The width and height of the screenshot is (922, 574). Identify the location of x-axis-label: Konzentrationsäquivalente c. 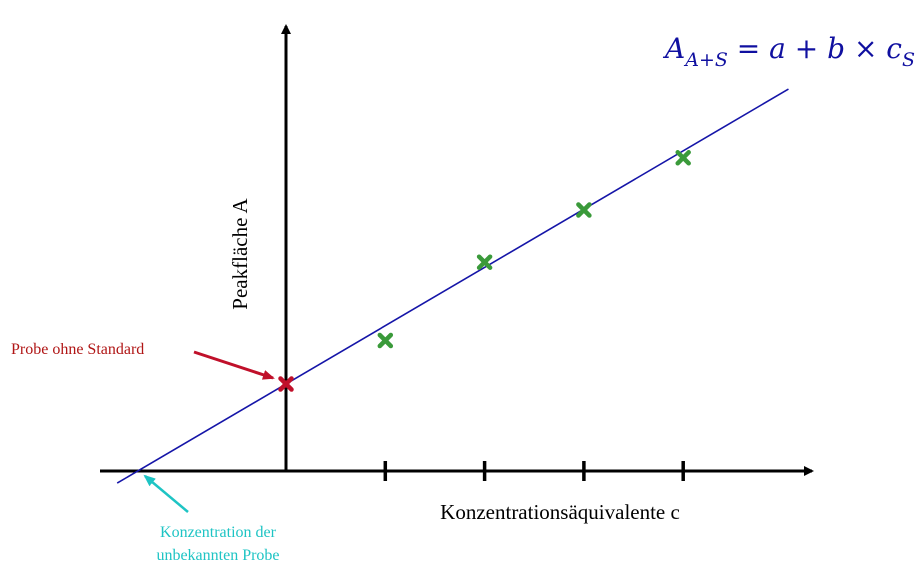
(560, 512).